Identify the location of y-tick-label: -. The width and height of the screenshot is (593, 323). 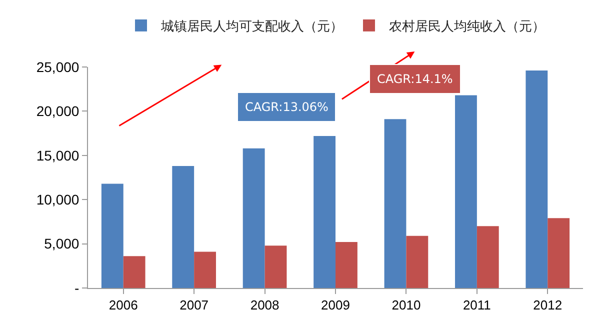
(77, 288).